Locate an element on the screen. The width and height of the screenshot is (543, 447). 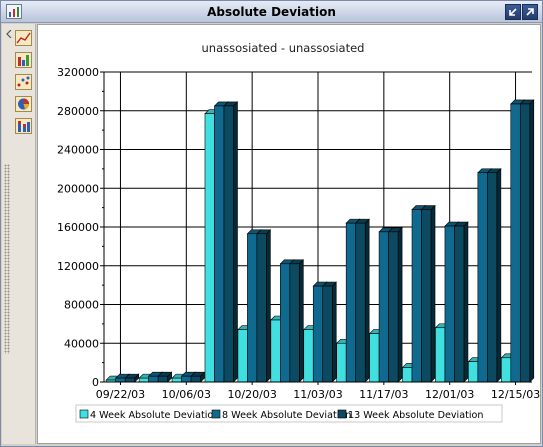
restore-arrow-icon is located at coordinates (513, 12).